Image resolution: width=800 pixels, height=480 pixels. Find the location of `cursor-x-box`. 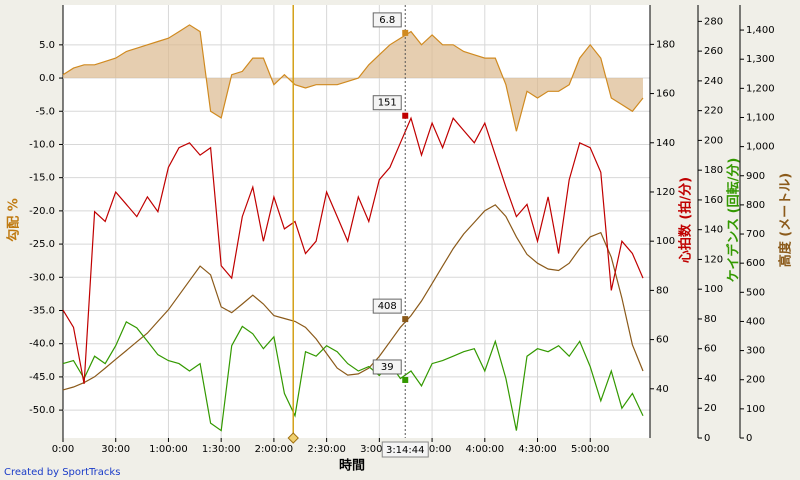

cursor-x-box is located at coordinates (405, 449).